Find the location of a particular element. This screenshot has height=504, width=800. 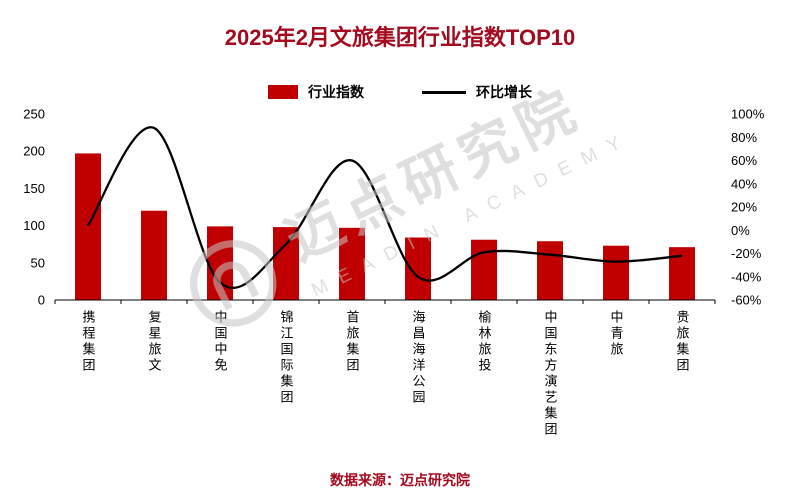

left-axis-tick: 100 is located at coordinates (34, 225).